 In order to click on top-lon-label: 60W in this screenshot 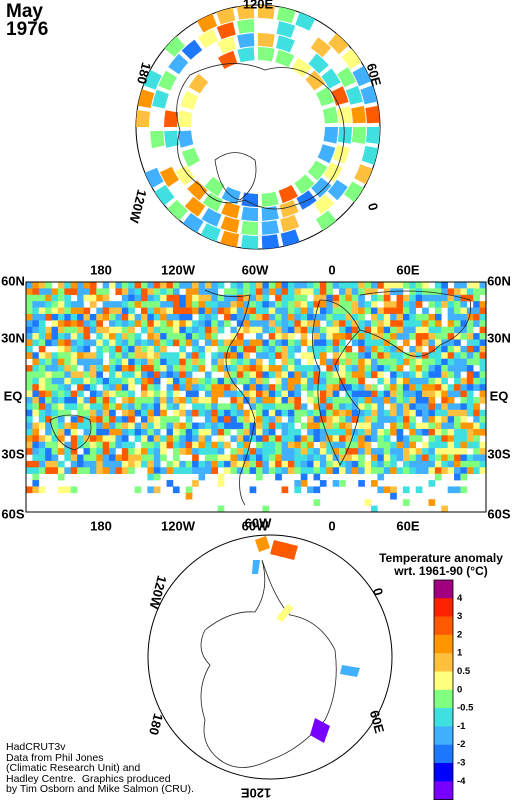, I will do `click(255, 269)`.